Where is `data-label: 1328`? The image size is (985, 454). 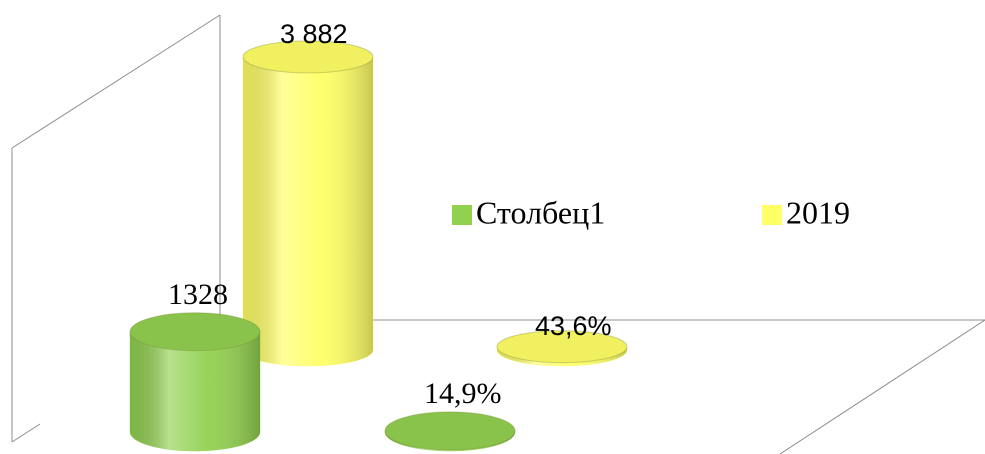 data-label: 1328 is located at coordinates (198, 294).